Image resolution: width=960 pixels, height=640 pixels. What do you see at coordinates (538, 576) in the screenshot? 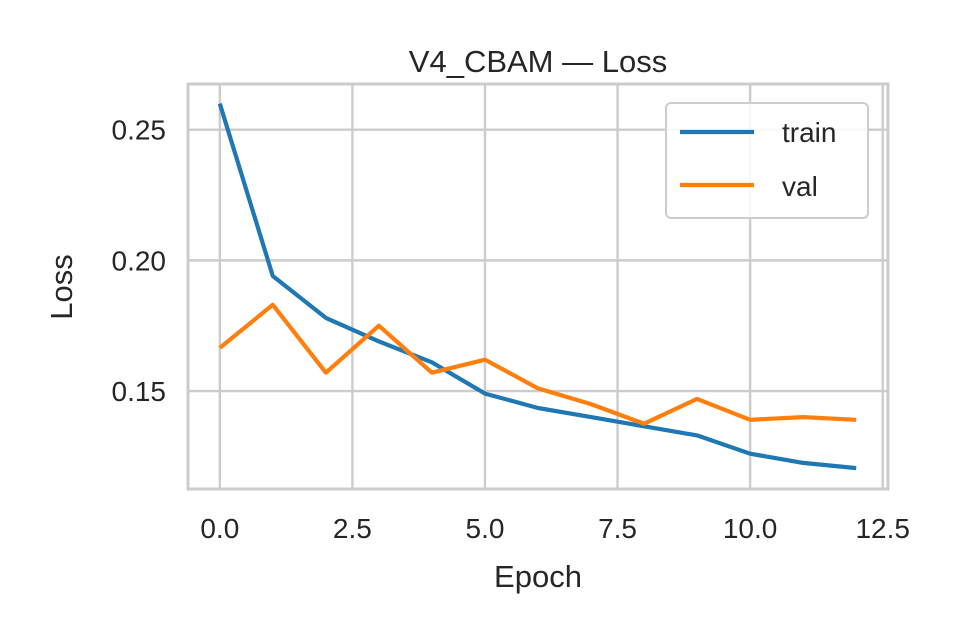
I see `x-axis-label: Epoch` at bounding box center [538, 576].